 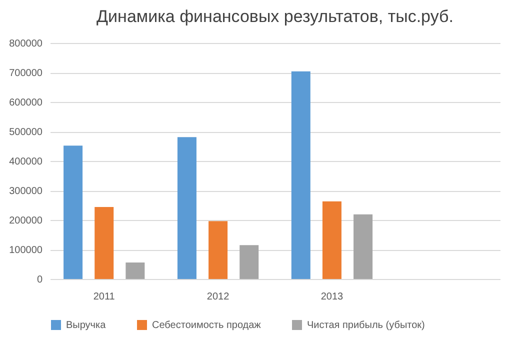 I want to click on legend-label: Чистая прибыль (убыток), so click(x=366, y=325).